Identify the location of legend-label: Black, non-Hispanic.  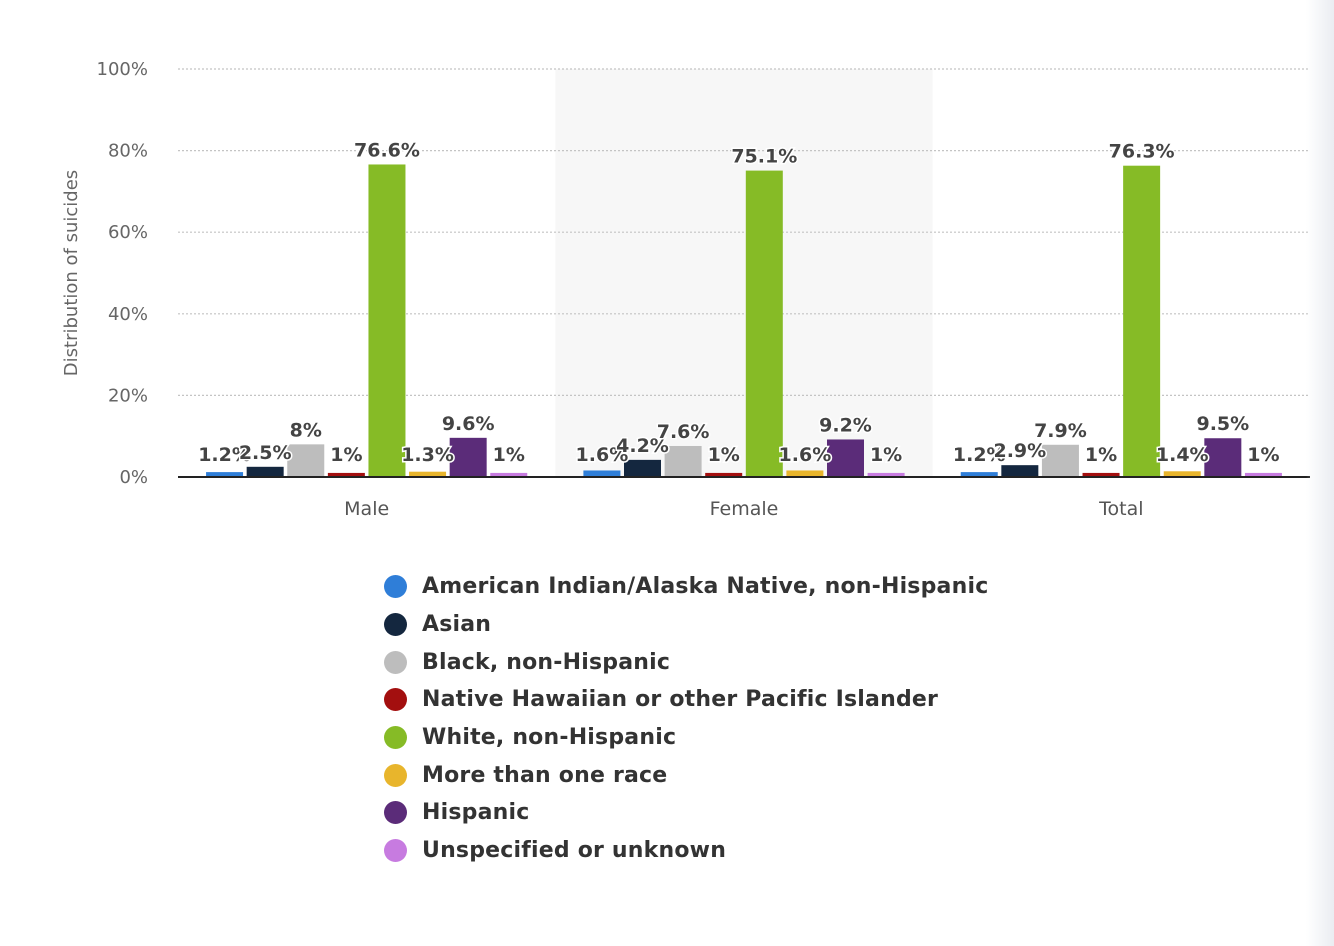
(546, 662).